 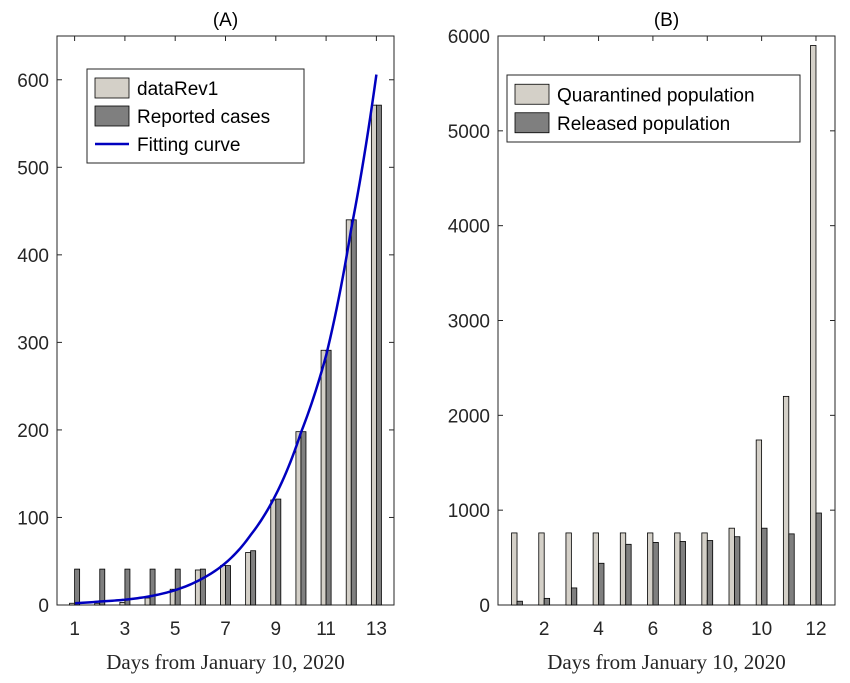 I want to click on x-tick-label: 8, so click(x=707, y=629).